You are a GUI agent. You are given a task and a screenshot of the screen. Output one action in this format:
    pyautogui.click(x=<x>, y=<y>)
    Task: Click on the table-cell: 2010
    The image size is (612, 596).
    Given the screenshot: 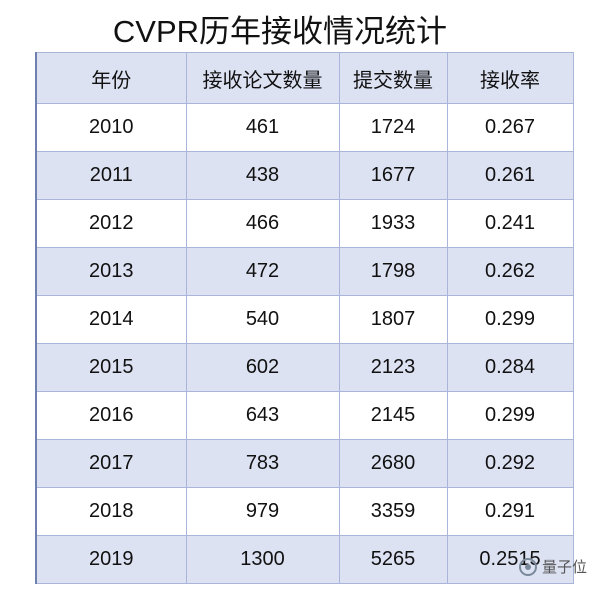 What is the action you would take?
    pyautogui.click(x=111, y=127)
    